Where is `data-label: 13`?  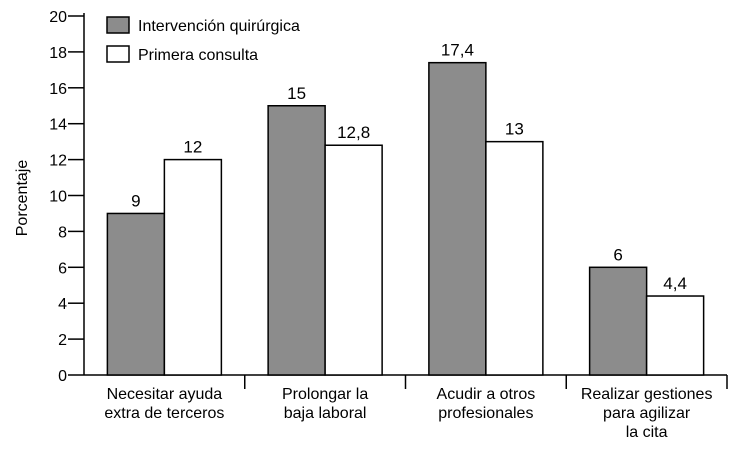
data-label: 13 is located at coordinates (514, 129).